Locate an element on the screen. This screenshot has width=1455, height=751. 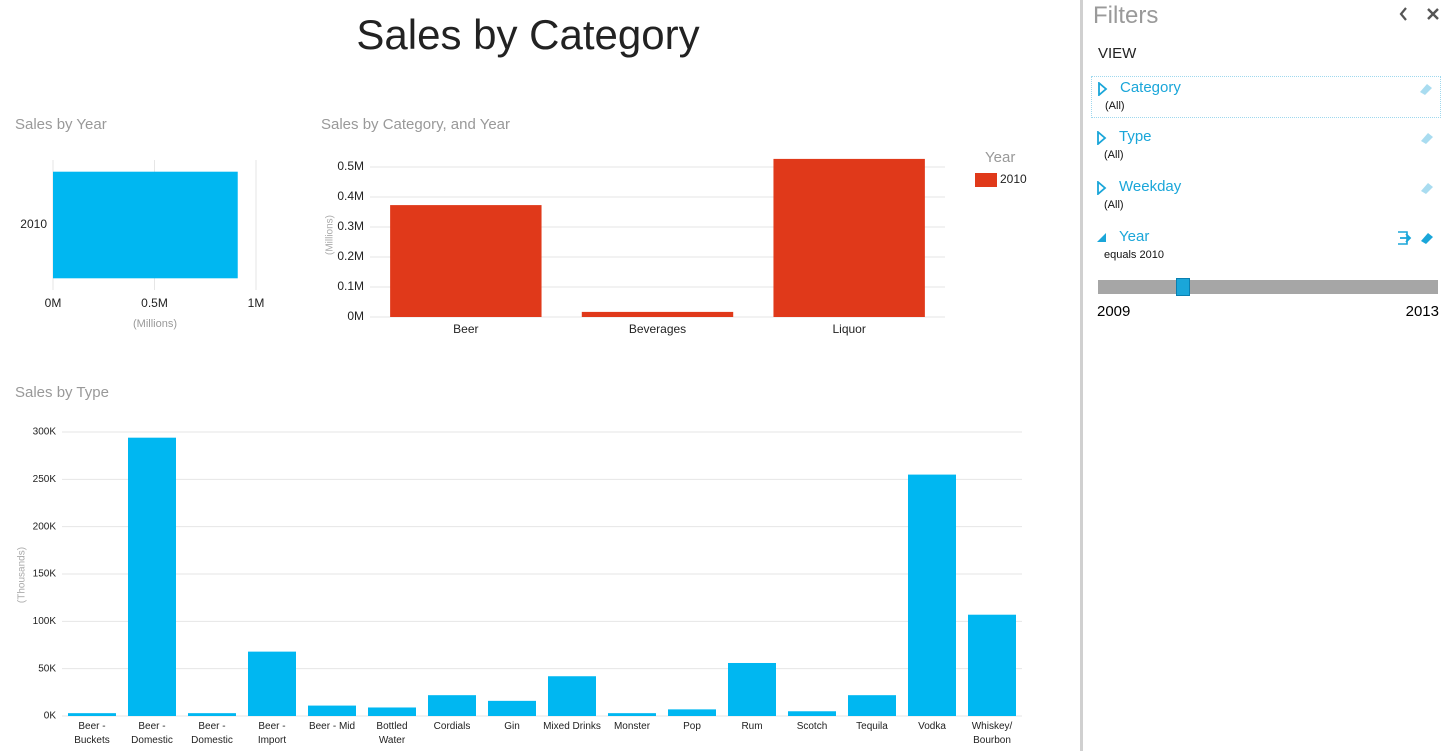
legend-title: Year is located at coordinates (1000, 157).